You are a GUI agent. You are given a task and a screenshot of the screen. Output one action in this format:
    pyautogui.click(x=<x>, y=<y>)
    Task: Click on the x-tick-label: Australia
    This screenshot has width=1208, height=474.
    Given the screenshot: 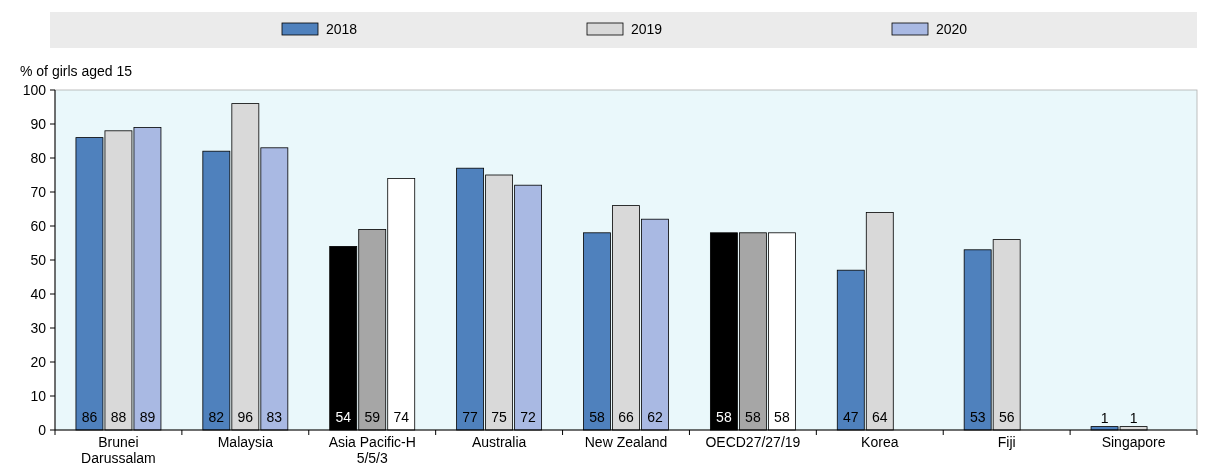 What is the action you would take?
    pyautogui.click(x=499, y=442)
    